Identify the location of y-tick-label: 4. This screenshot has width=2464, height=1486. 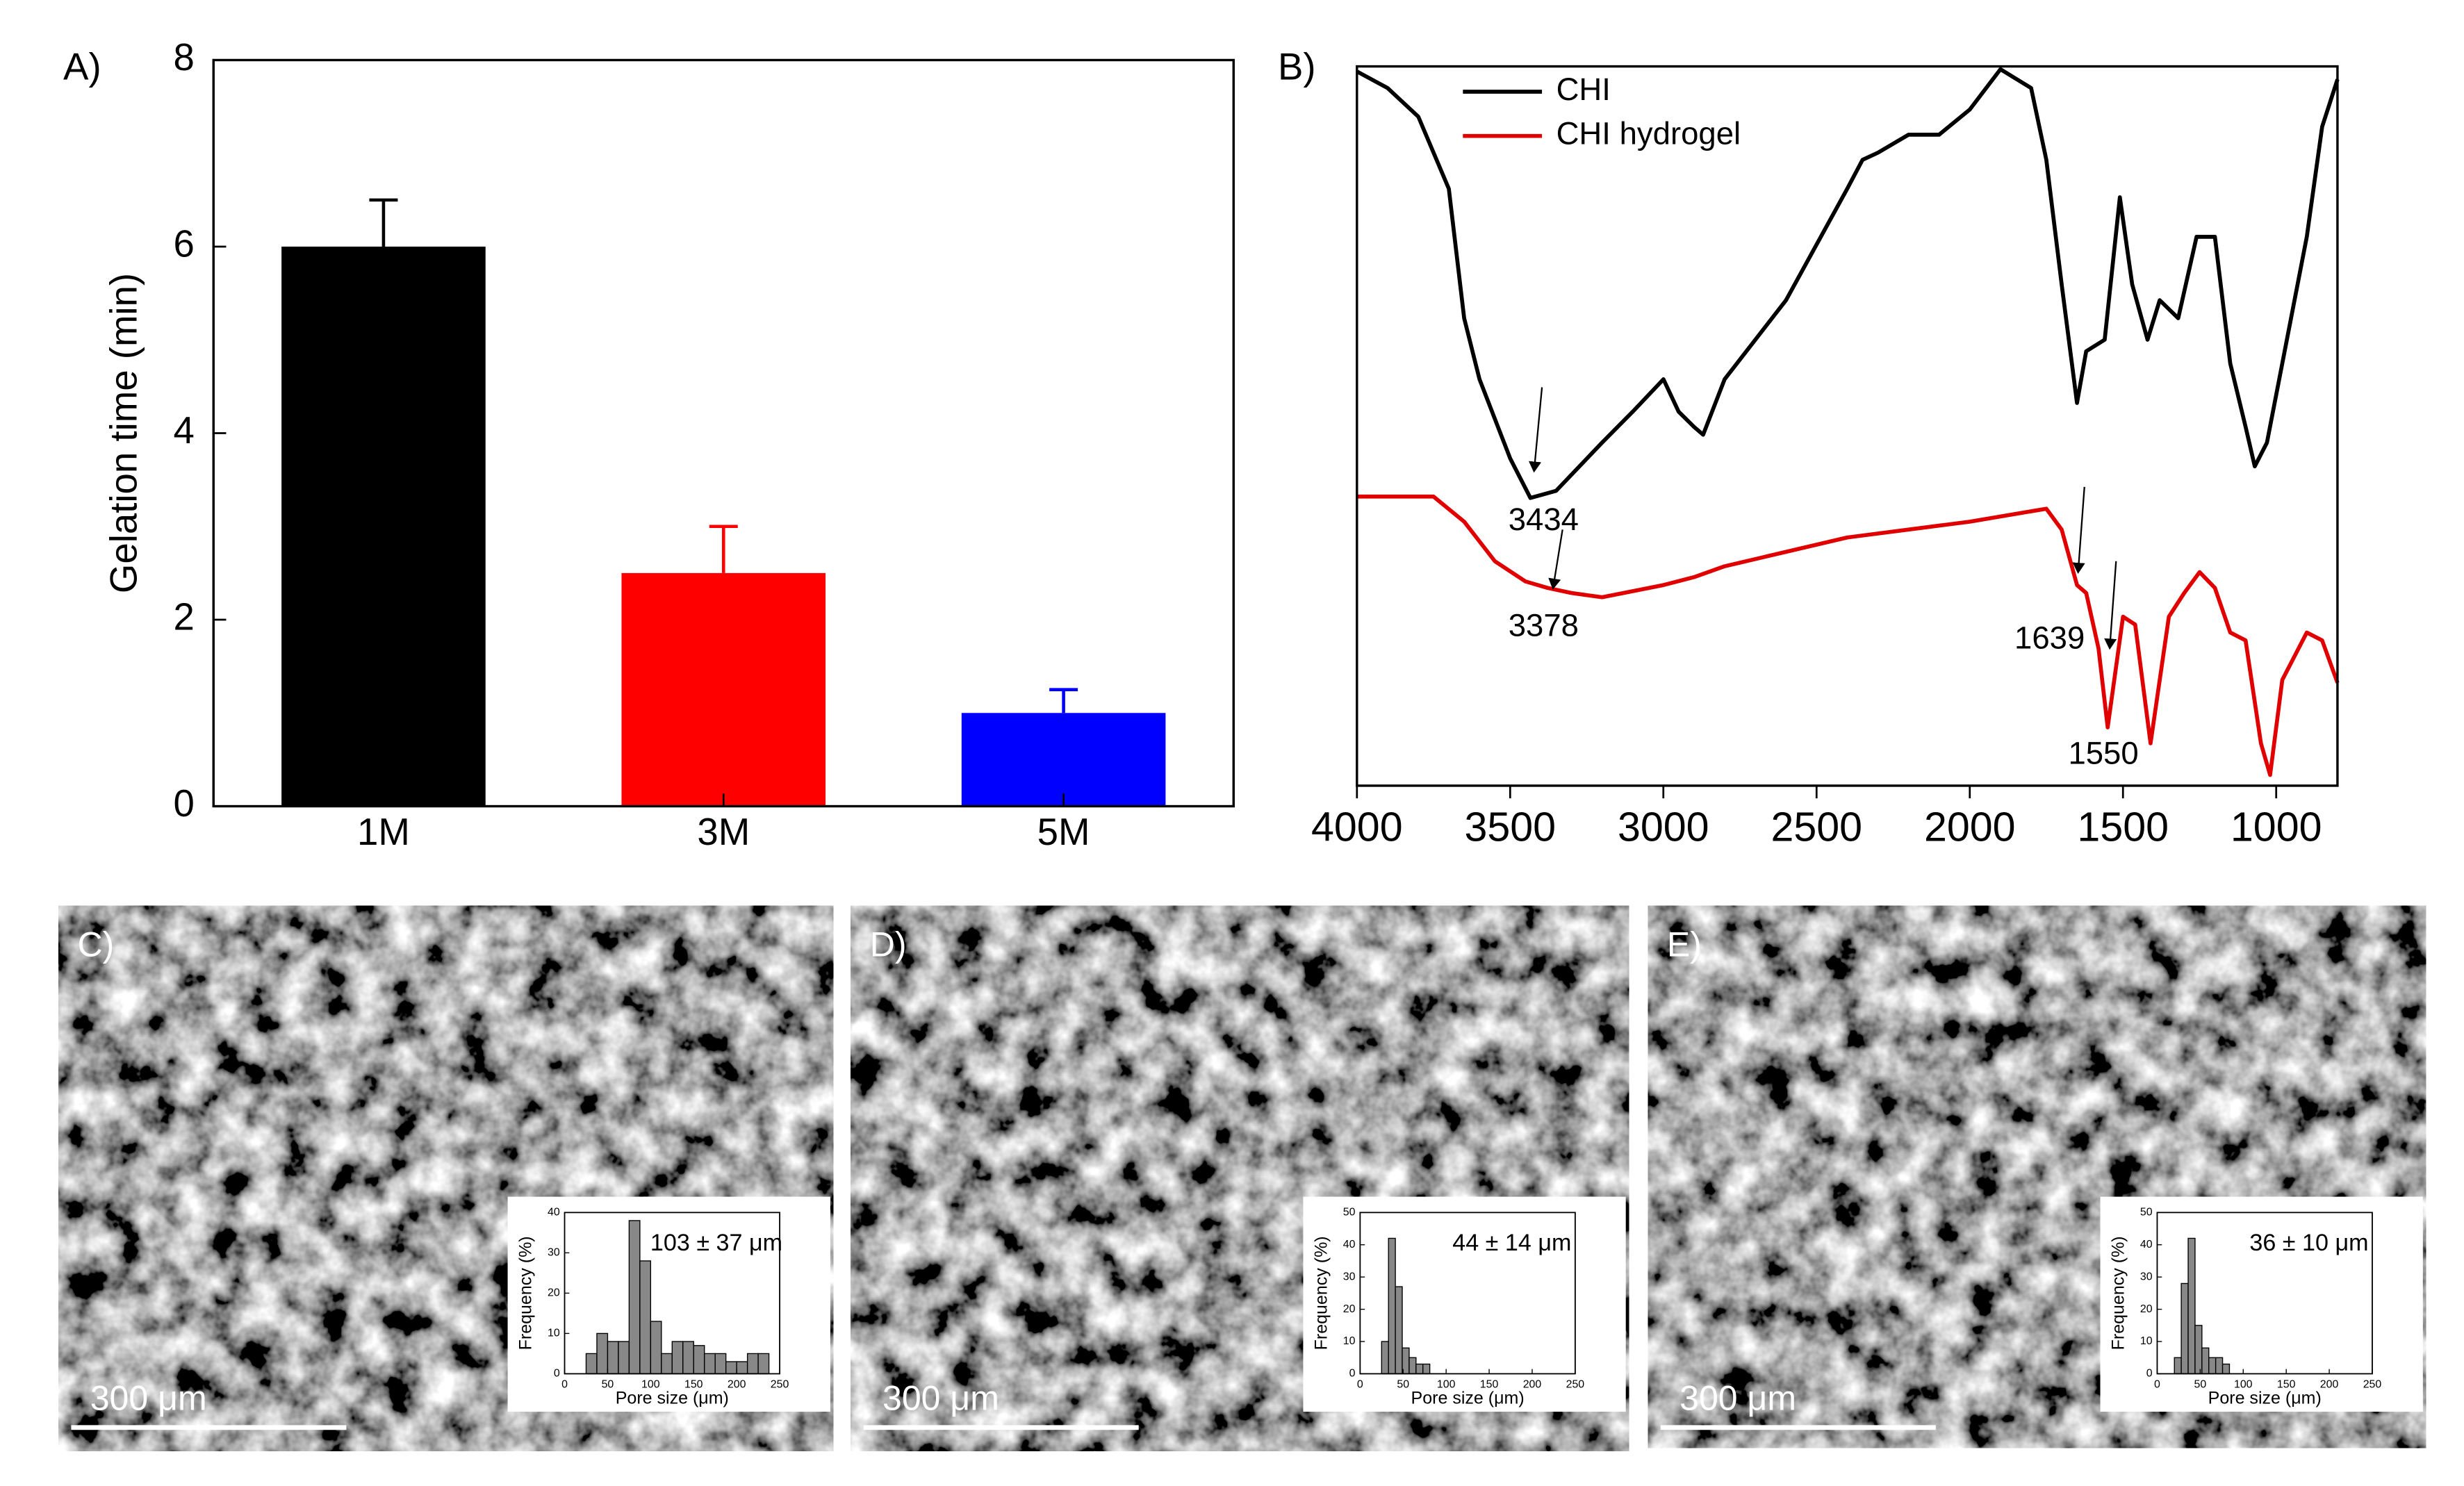
(184, 430).